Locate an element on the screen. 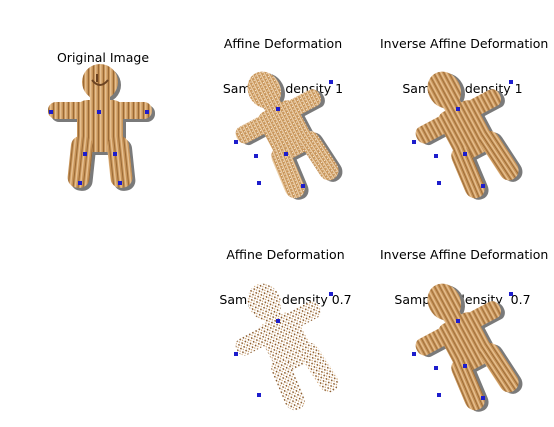 The height and width of the screenshot is (427, 554). panel-title: Original Image is located at coordinates (103, 57).